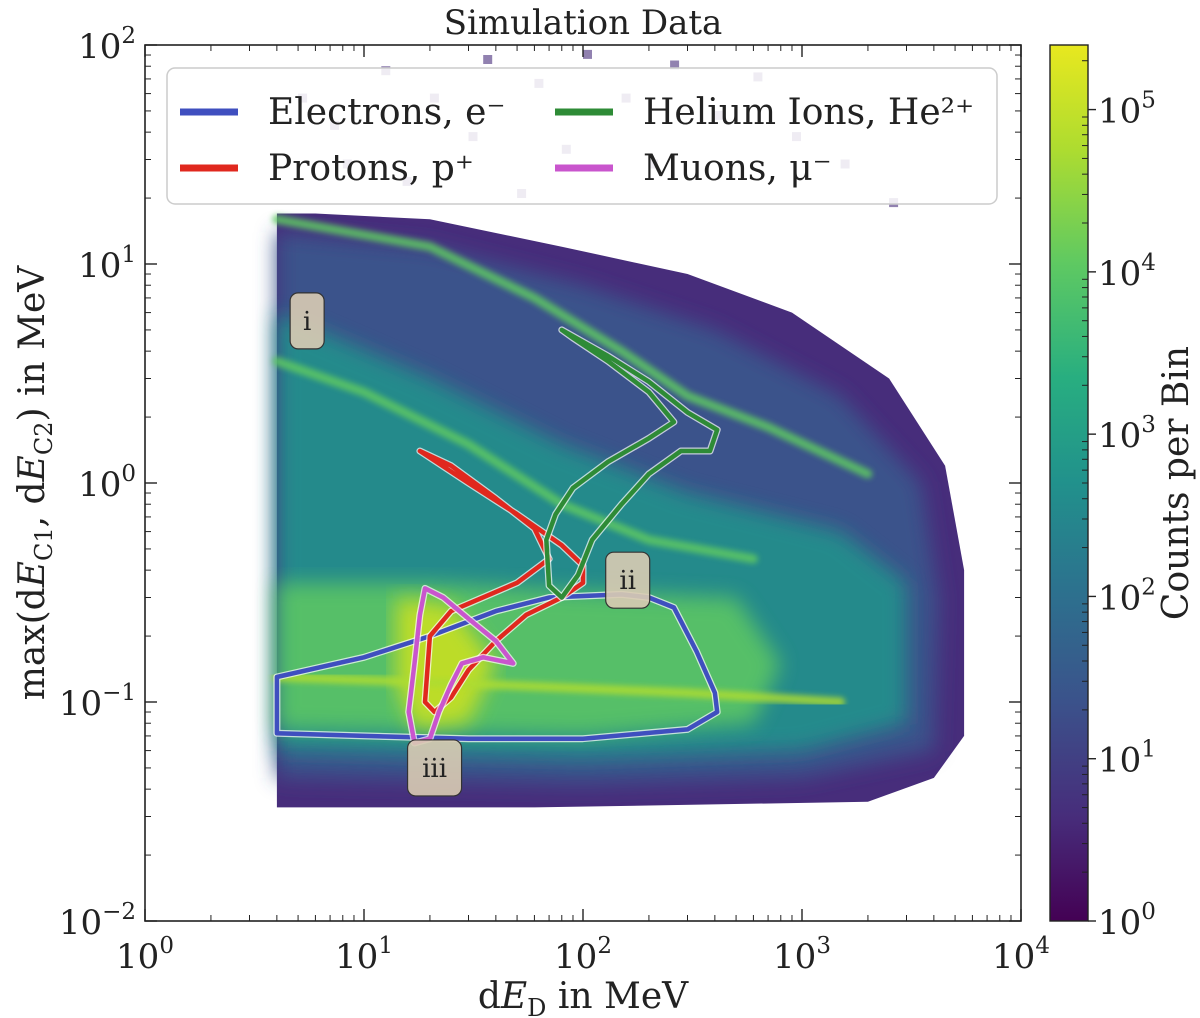  I want to click on y-tick-label-4: 10², so click(107, 45).